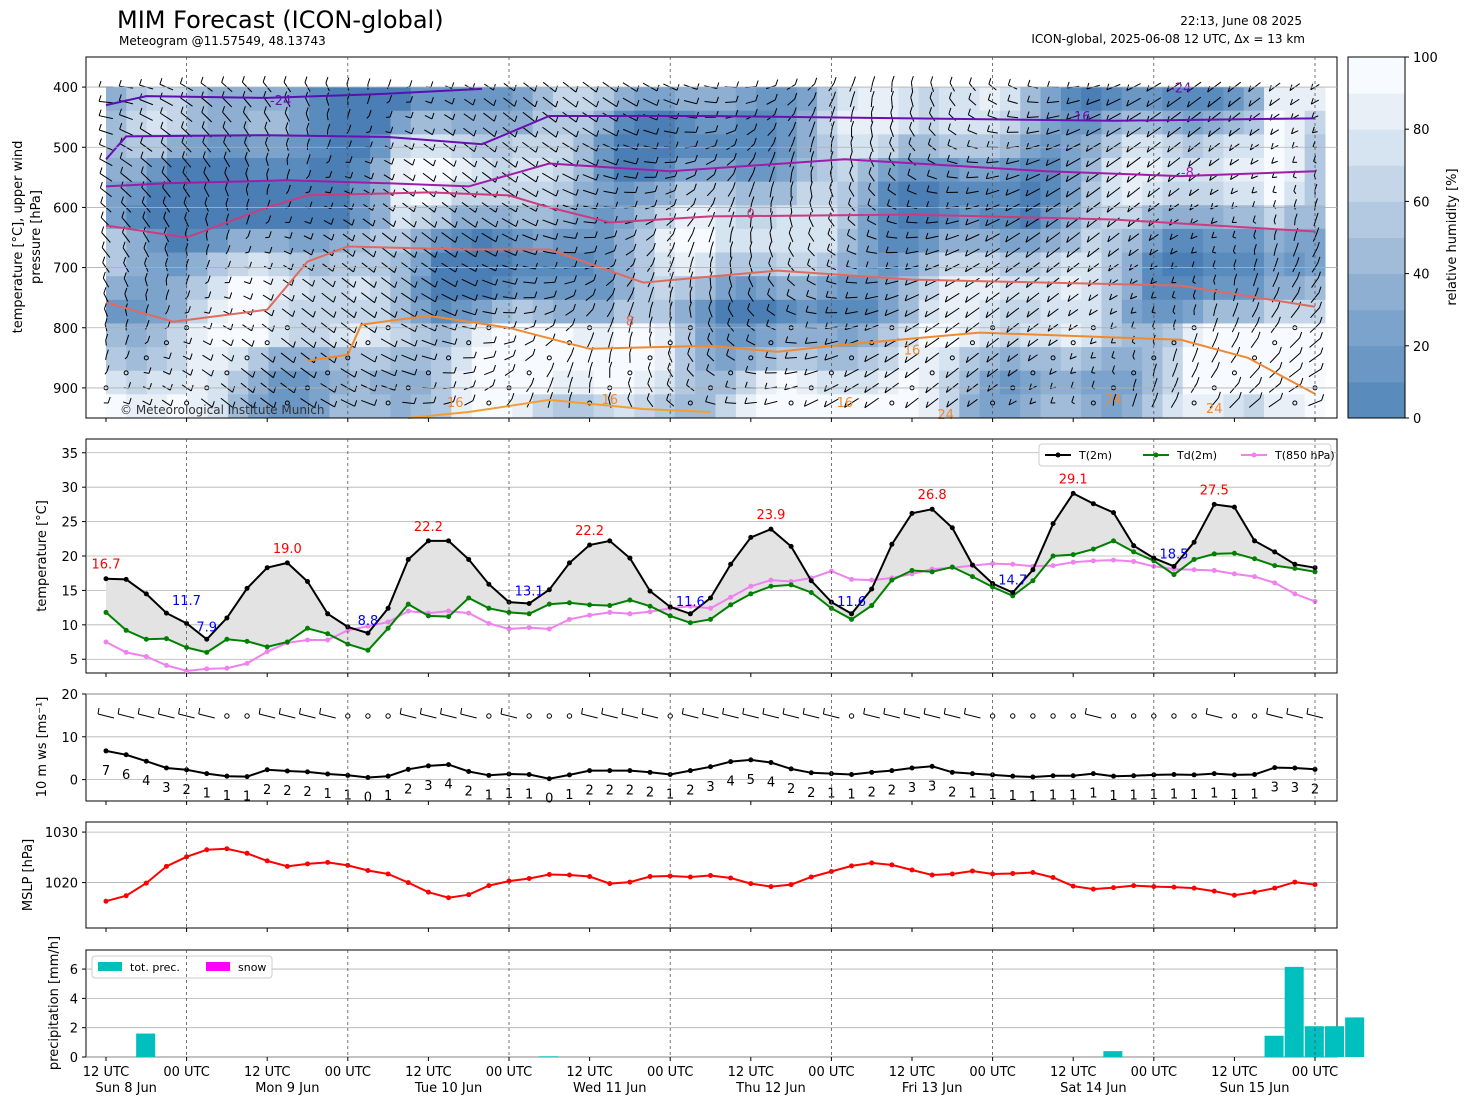 This screenshot has width=1469, height=1105. I want to click on calm-marker, so click(529, 716).